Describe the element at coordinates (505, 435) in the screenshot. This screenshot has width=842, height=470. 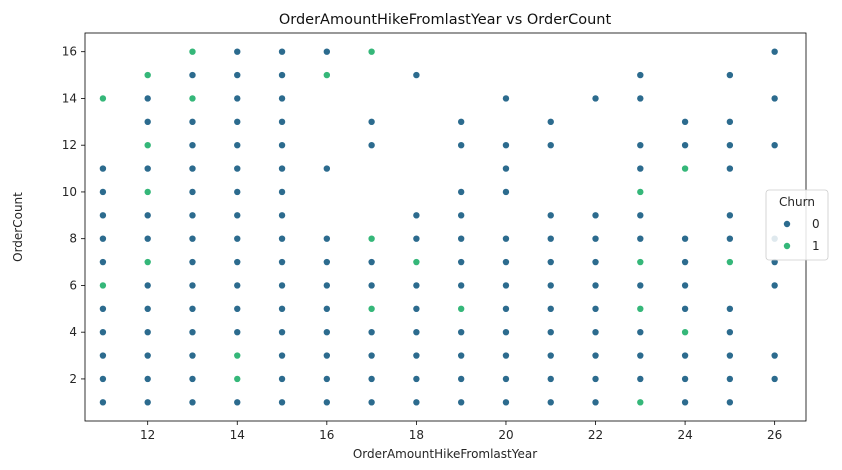
I see `x-tick-label: 20` at that location.